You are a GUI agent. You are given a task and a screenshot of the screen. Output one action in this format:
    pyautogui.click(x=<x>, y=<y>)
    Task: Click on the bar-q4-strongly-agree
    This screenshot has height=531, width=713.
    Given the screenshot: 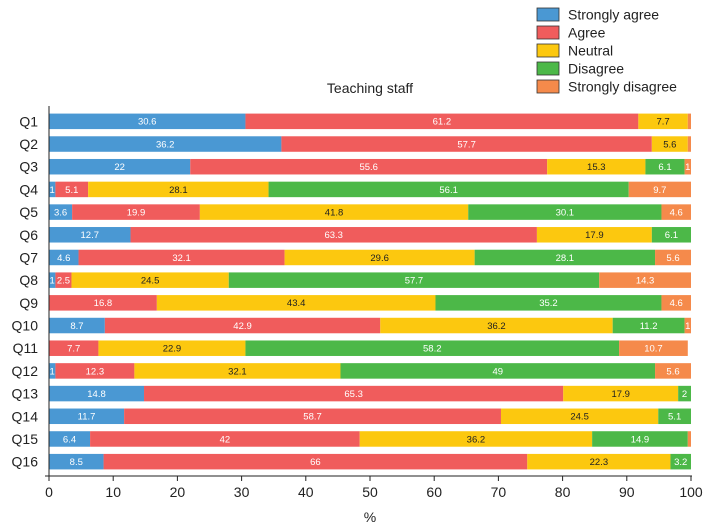 What is the action you would take?
    pyautogui.click(x=52, y=189)
    